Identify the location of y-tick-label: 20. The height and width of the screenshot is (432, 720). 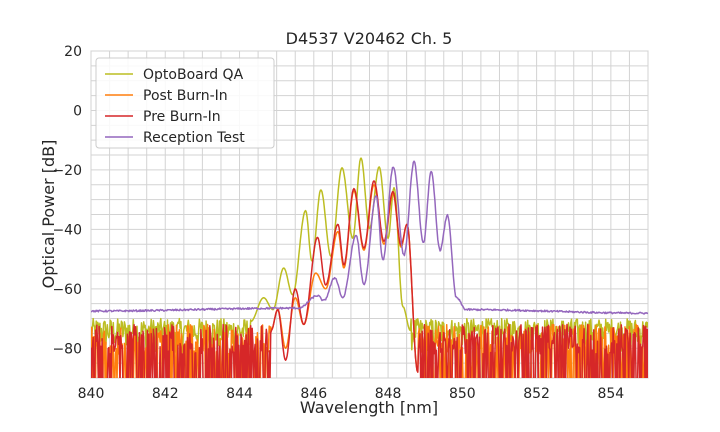
(73, 52).